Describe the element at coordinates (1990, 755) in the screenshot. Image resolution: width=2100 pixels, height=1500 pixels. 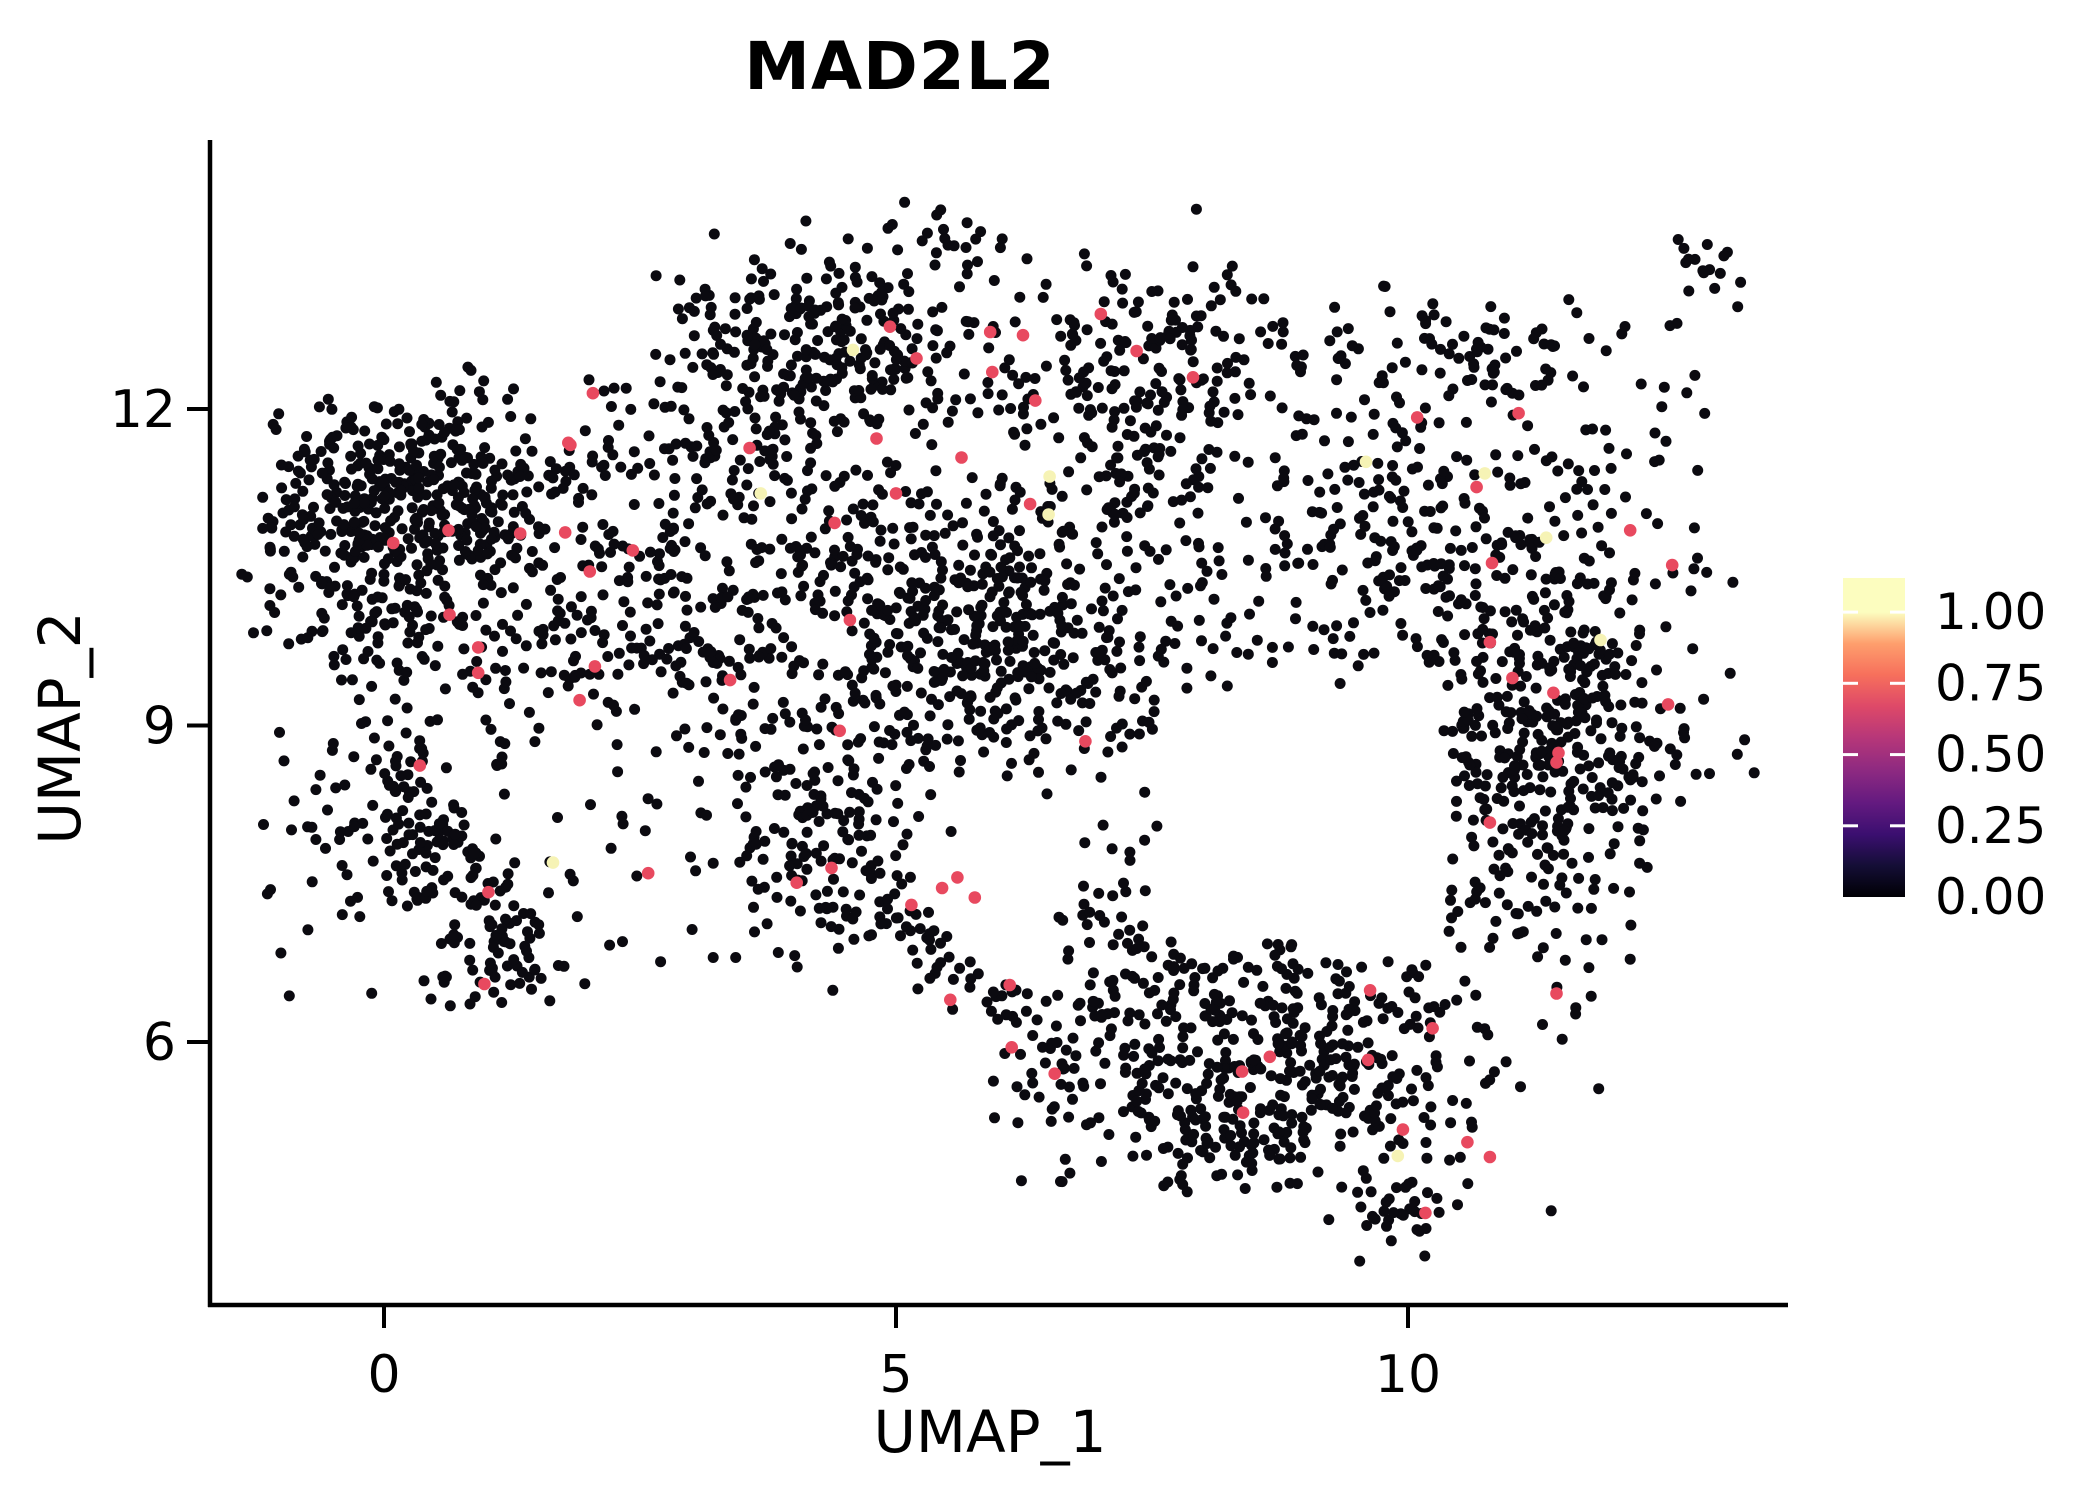
I see `legend-tick-label: 0.50` at that location.